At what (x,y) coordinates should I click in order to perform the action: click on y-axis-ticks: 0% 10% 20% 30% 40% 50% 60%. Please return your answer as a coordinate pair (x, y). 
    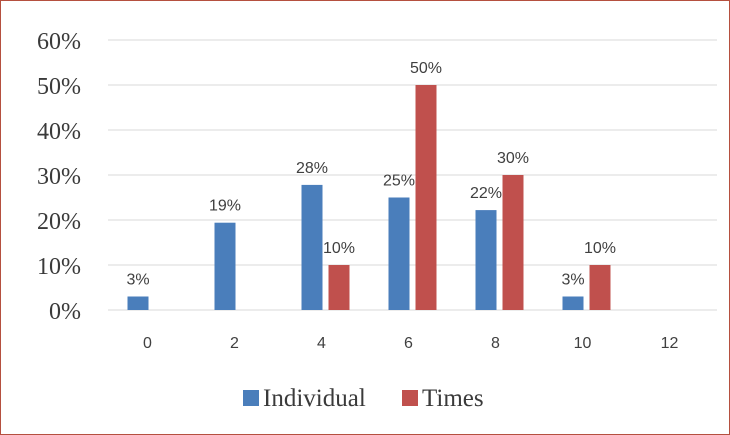
    Looking at the image, I should click on (59, 177).